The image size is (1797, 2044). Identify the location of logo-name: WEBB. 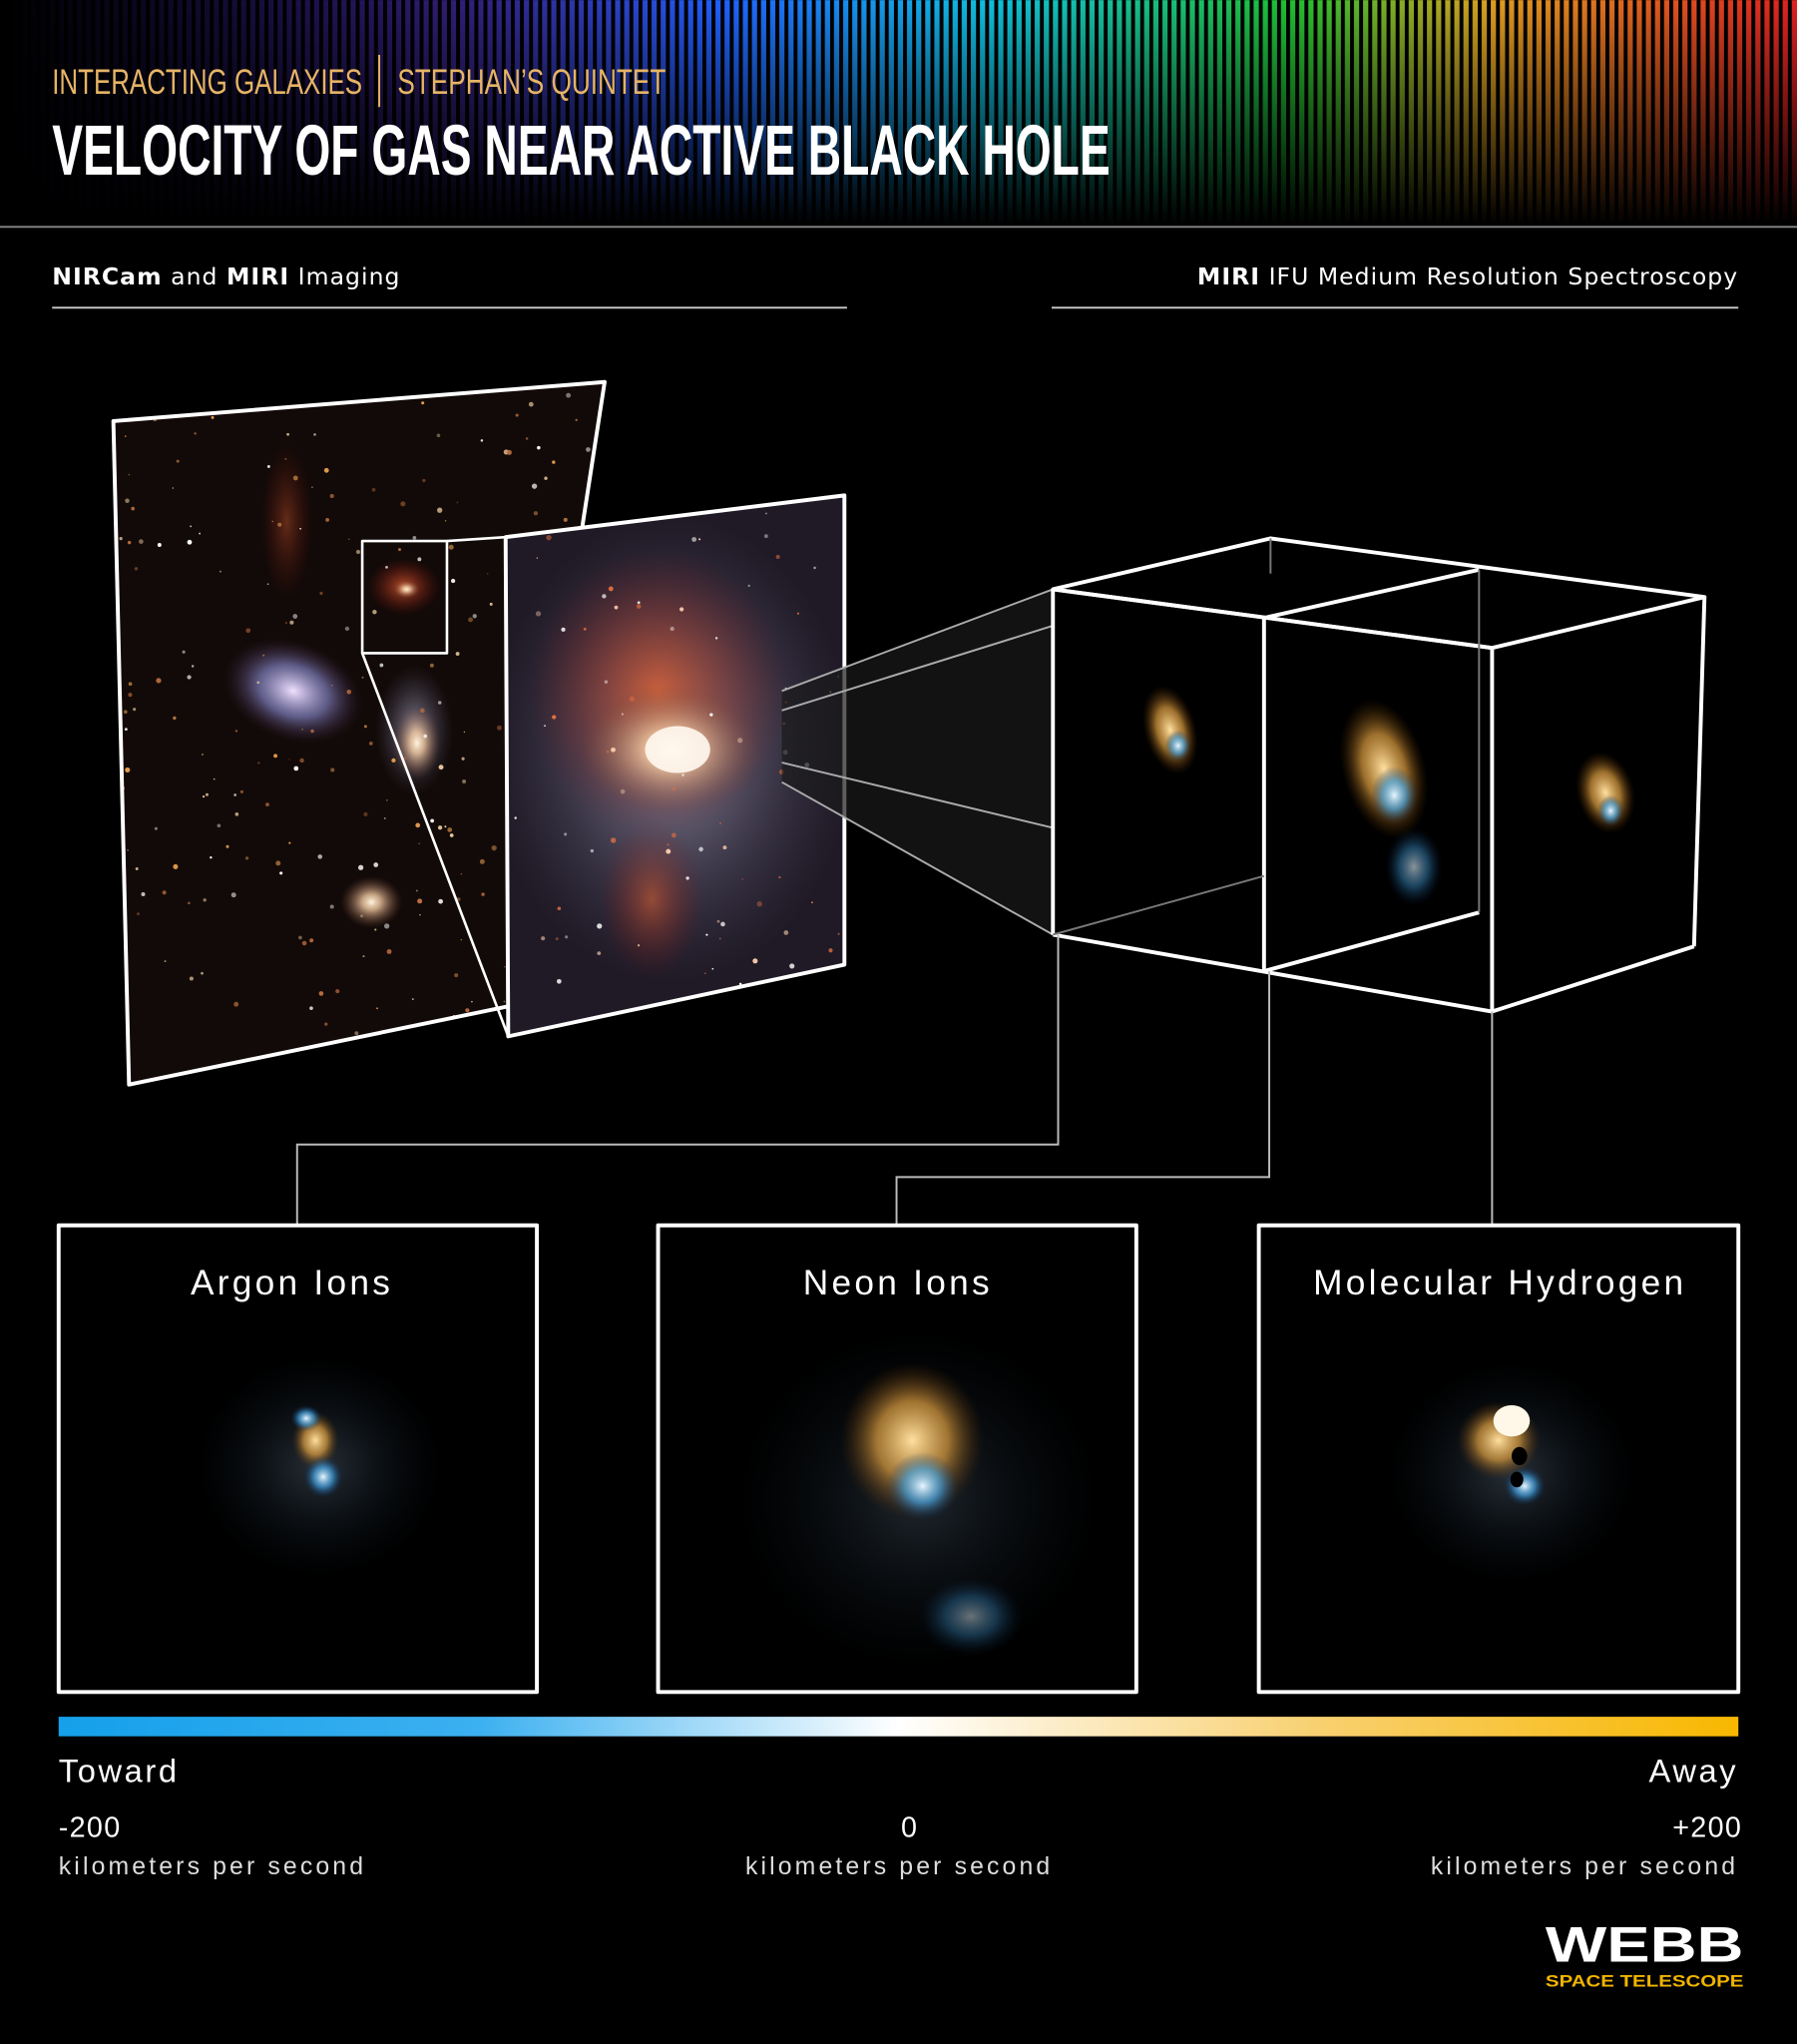
(1645, 1945).